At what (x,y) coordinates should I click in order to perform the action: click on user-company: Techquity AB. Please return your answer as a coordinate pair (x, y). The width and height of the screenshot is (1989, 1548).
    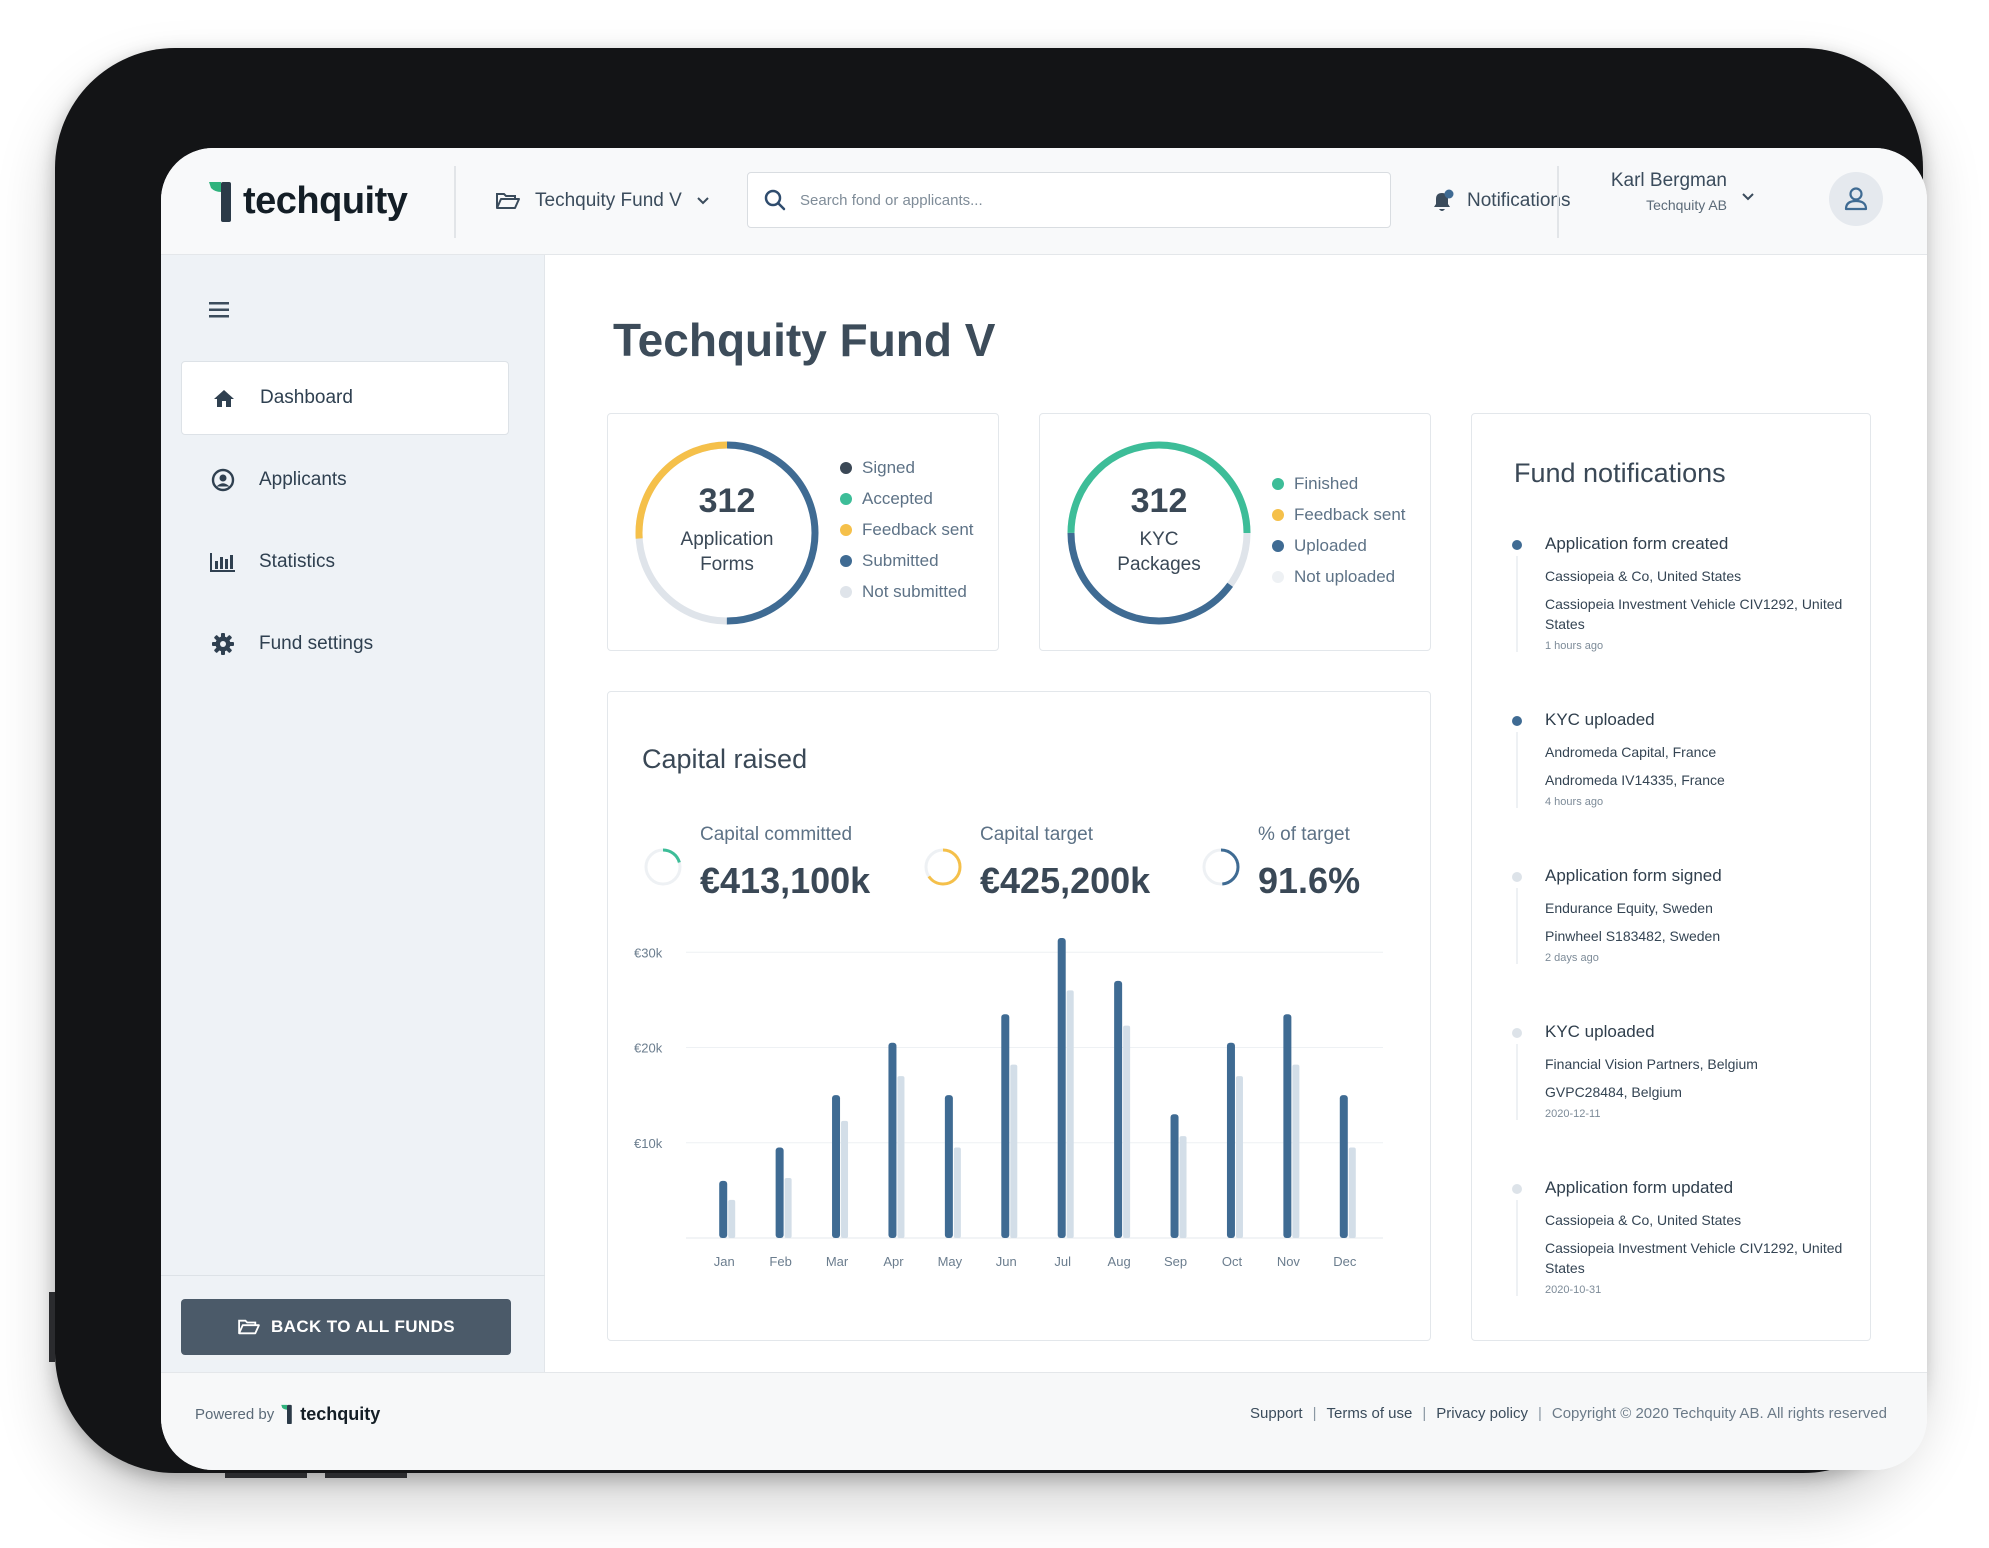
    Looking at the image, I should click on (1686, 205).